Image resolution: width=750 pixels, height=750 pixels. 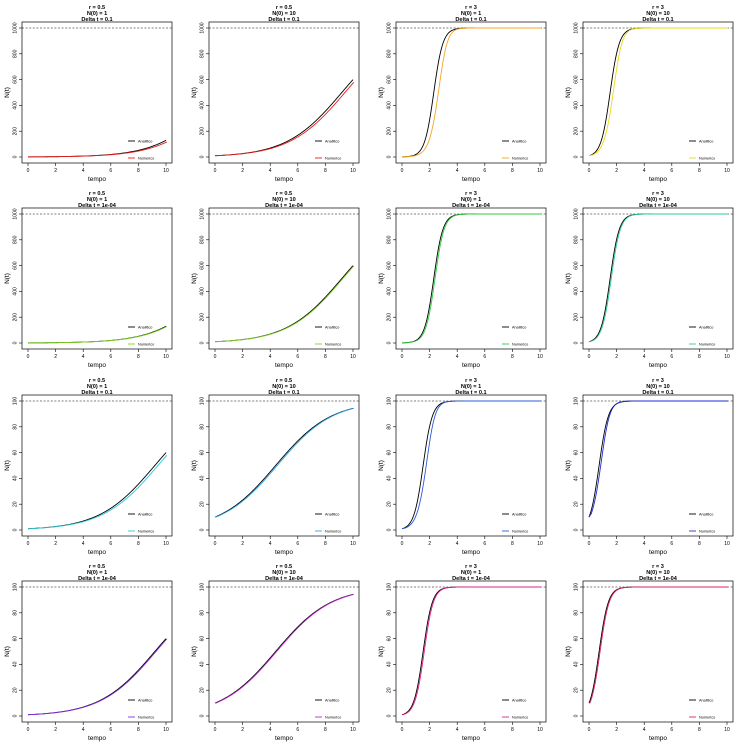 I want to click on y-tick-label: 80, so click(x=203, y=427).